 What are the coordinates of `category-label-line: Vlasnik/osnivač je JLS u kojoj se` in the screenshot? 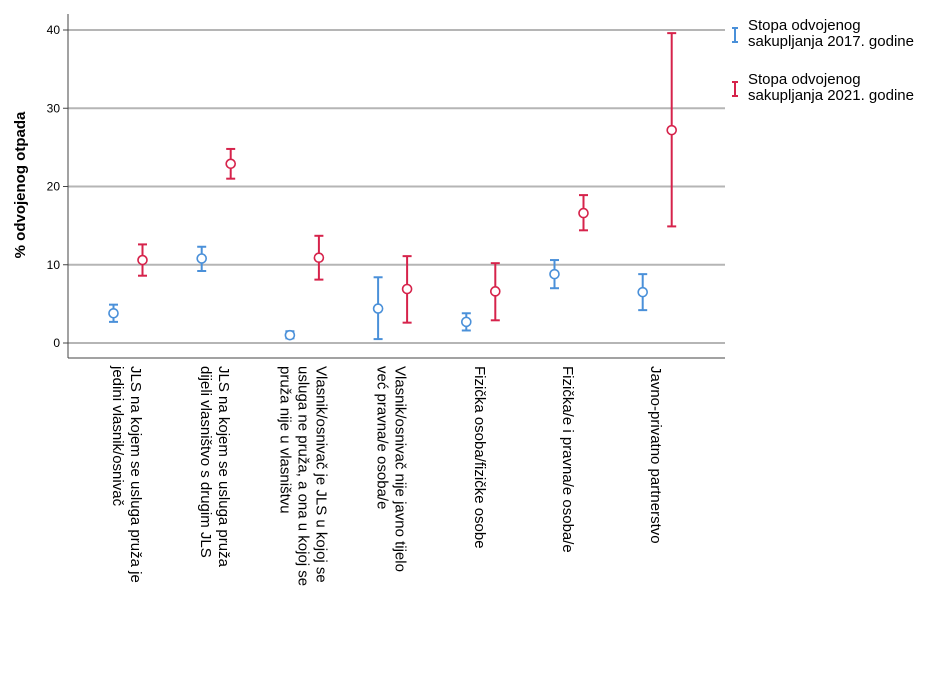 It's located at (320, 474).